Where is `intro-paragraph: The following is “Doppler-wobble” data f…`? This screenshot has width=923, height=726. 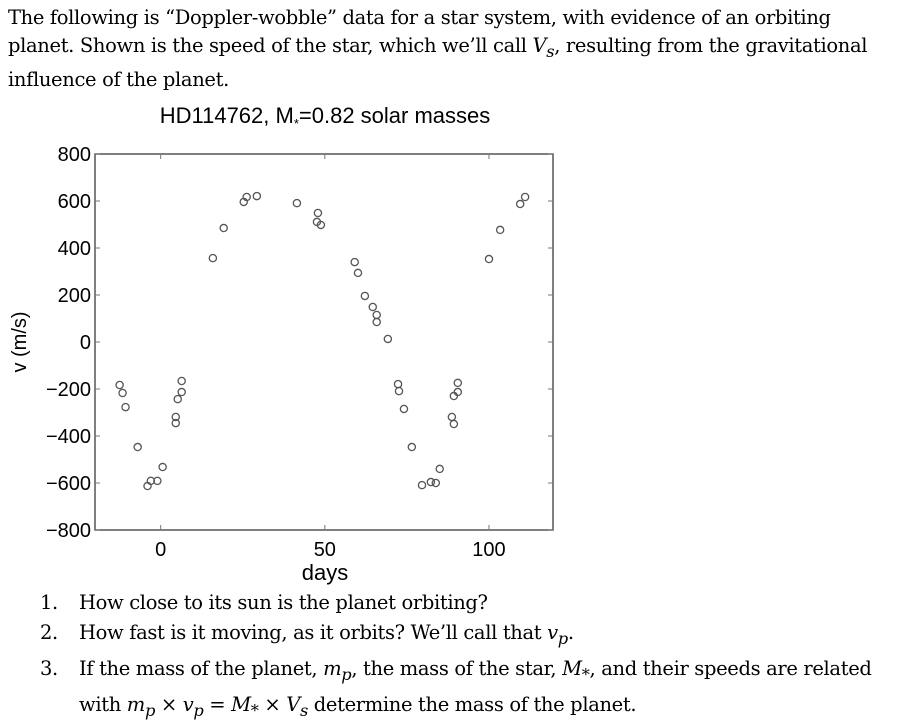 intro-paragraph: The following is “Doppler-wobble” data f… is located at coordinates (464, 49).